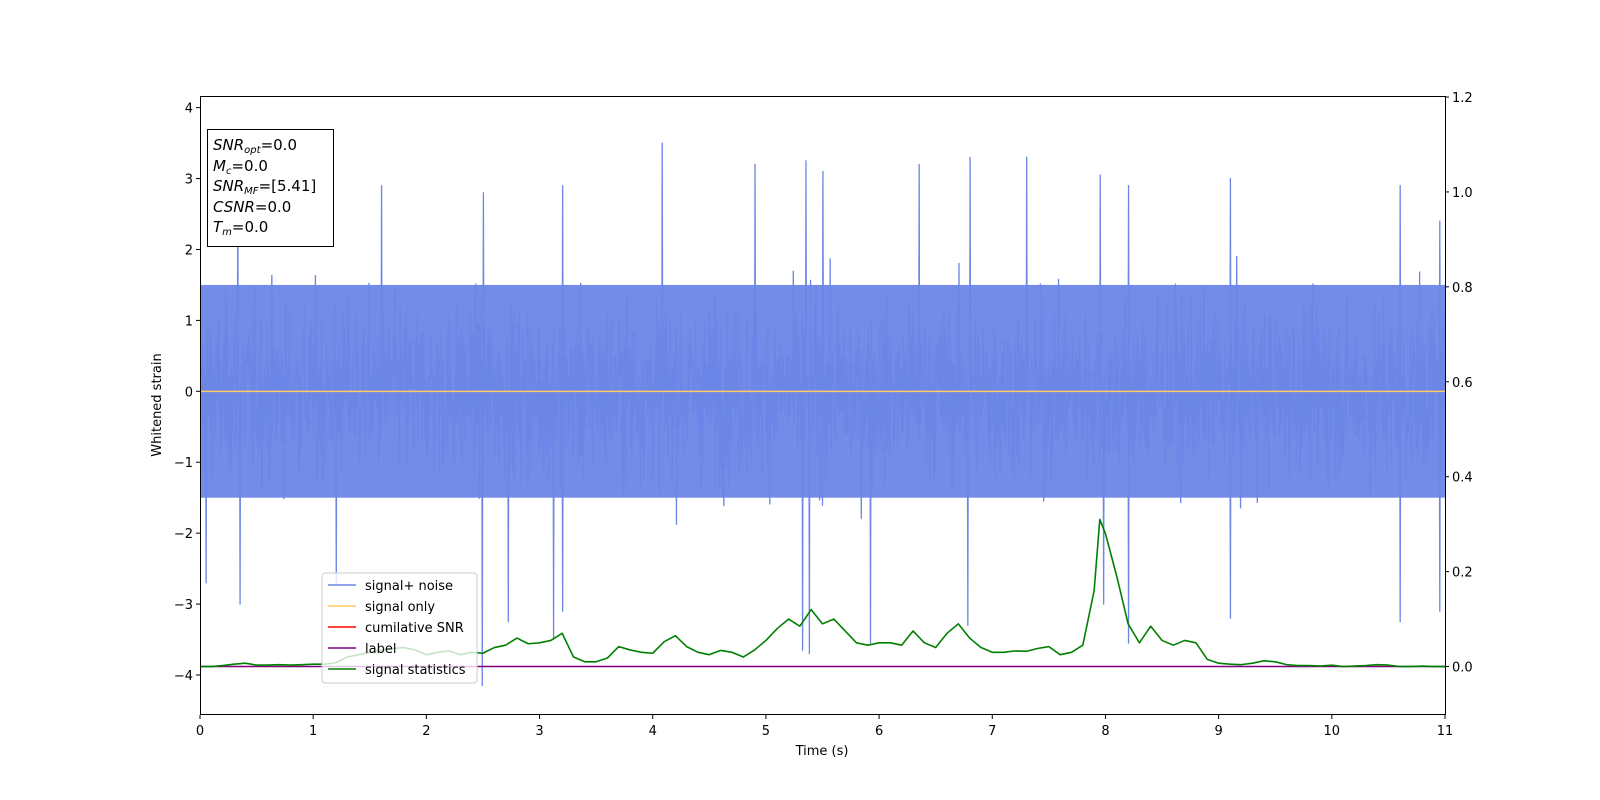  Describe the element at coordinates (415, 670) in the screenshot. I see `legend-label: signal statistics` at that location.